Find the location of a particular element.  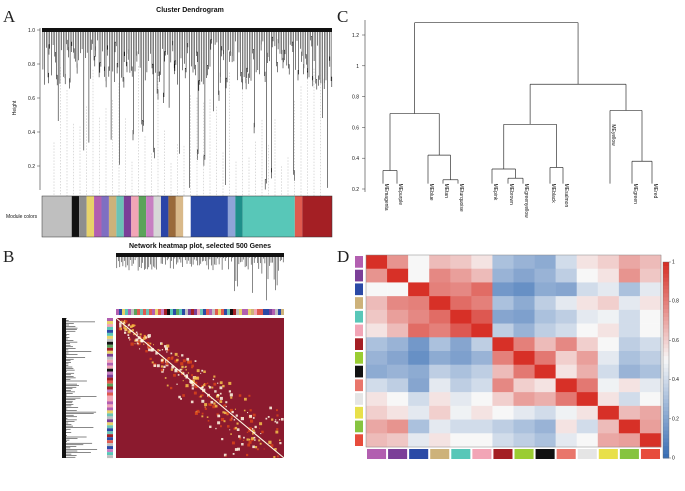

column-module-color is located at coordinates (545, 454).